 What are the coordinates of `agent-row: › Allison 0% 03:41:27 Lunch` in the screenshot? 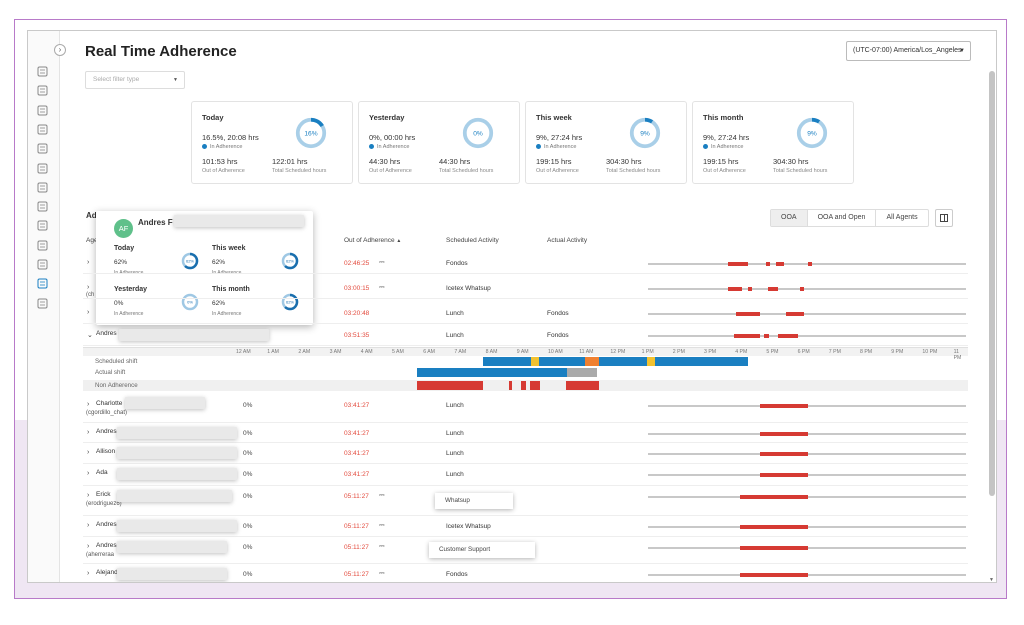 It's located at (525, 453).